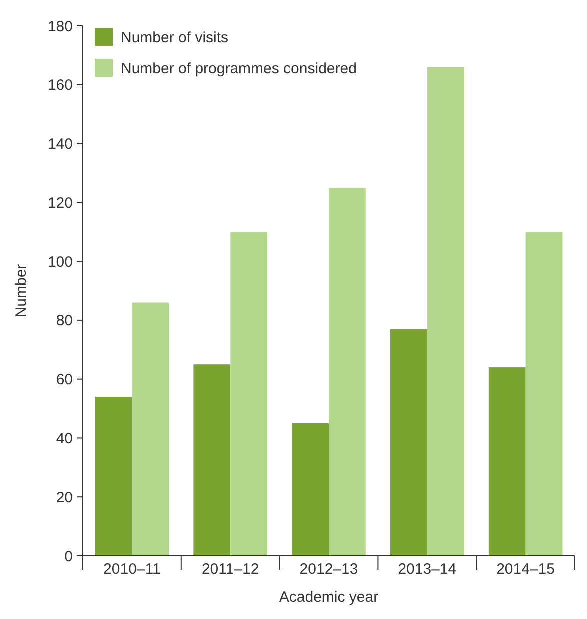 The width and height of the screenshot is (587, 619). What do you see at coordinates (329, 597) in the screenshot?
I see `x-axis-title: Academic year` at bounding box center [329, 597].